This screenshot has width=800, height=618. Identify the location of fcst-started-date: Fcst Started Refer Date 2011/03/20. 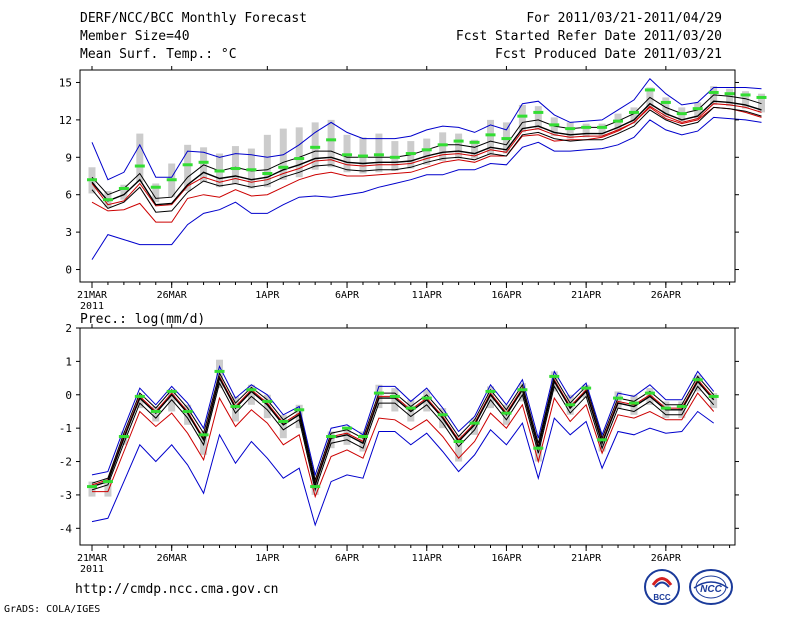
(588, 36).